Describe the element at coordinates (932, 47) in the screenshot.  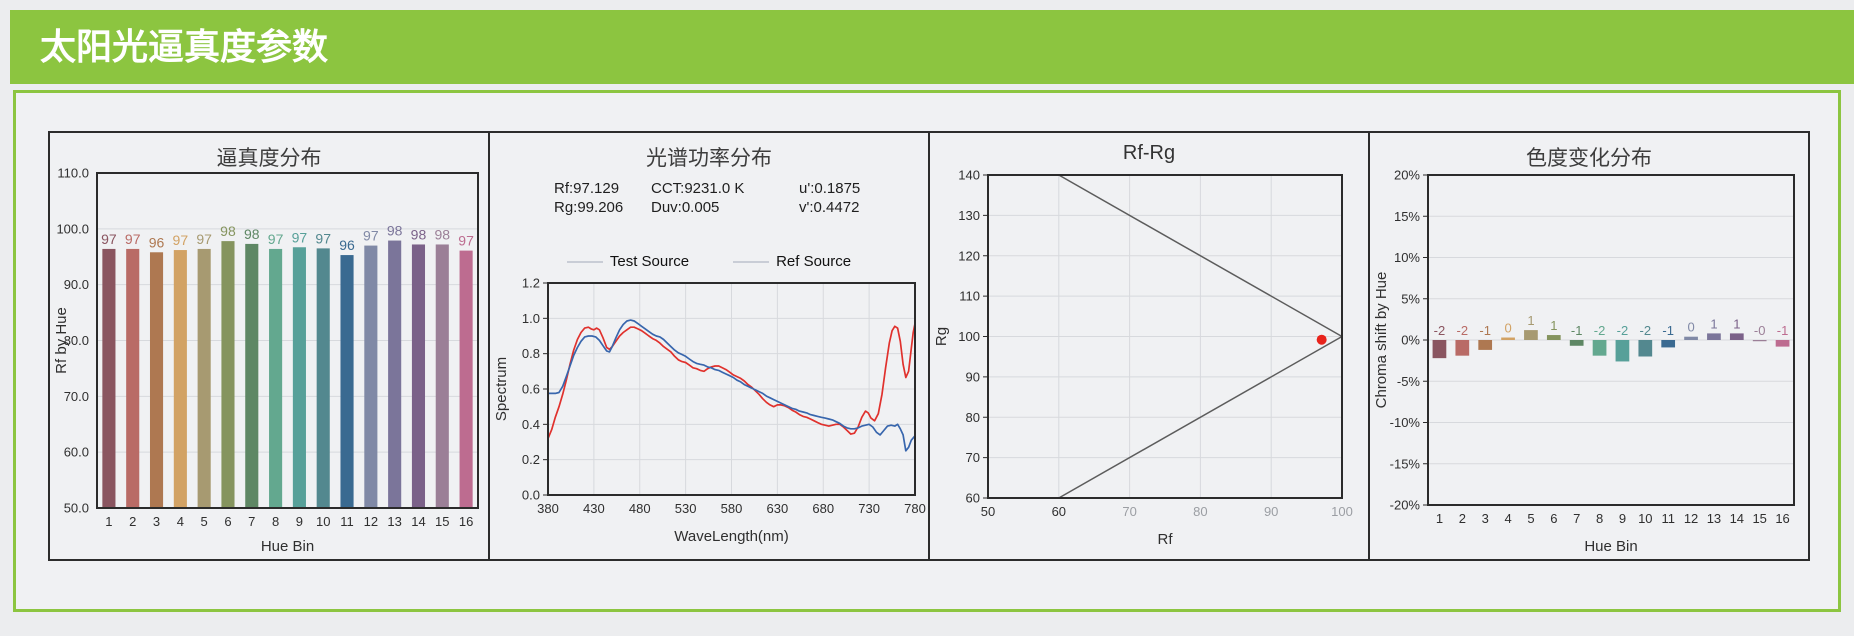
I see `header-band: 太阳光逼真度参数` at that location.